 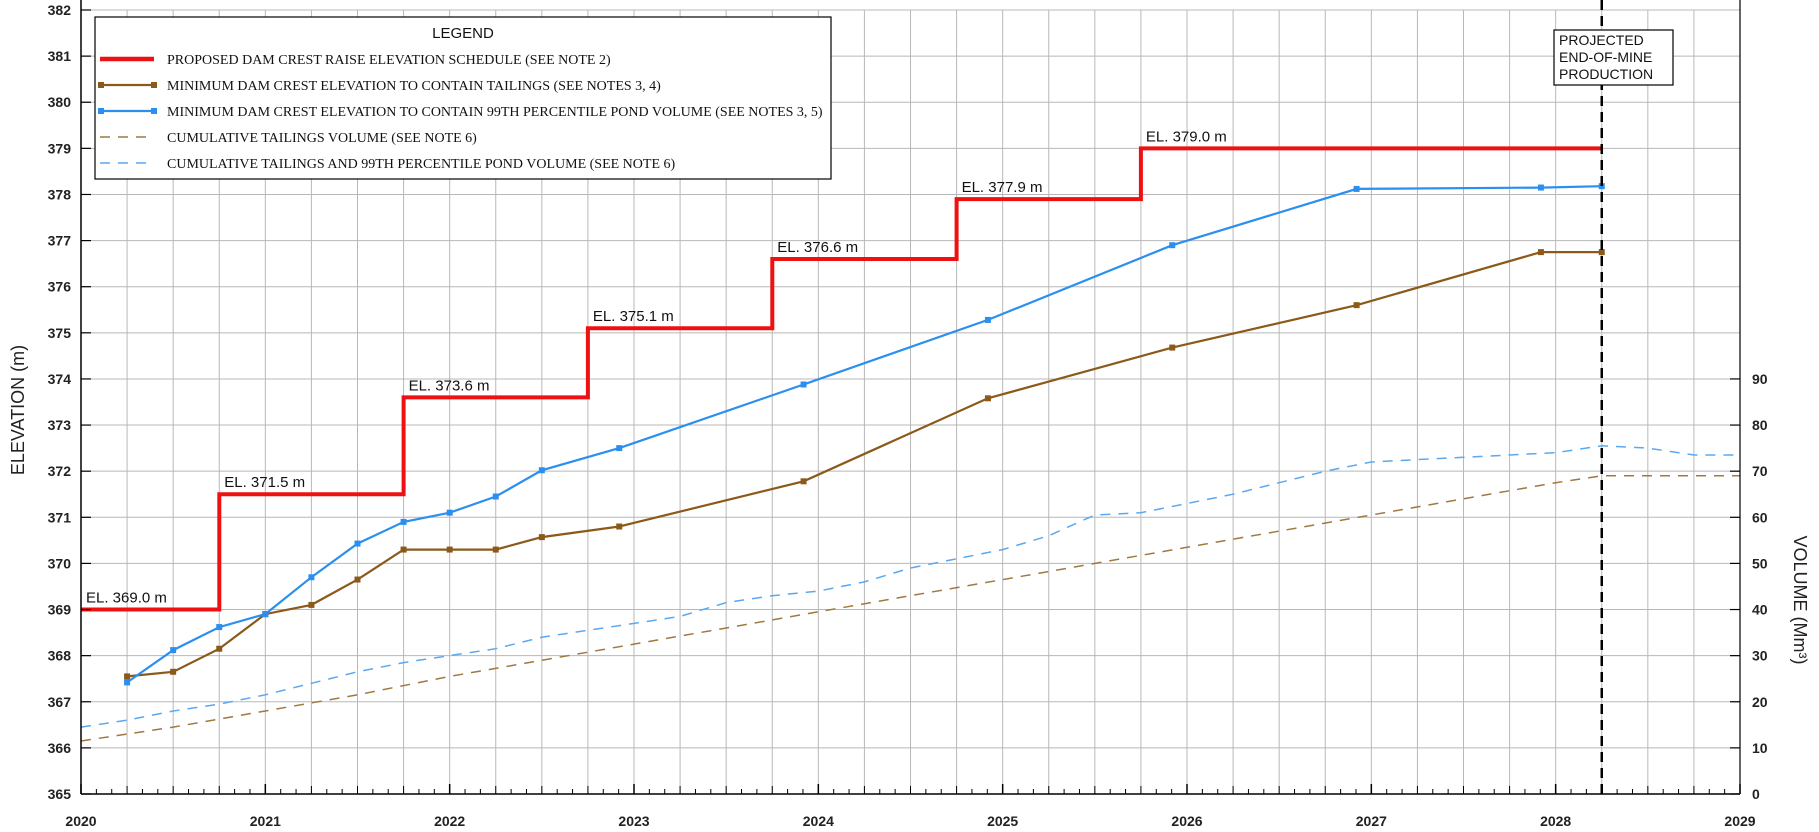 I want to click on y-tick-label: 379, so click(x=60, y=148).